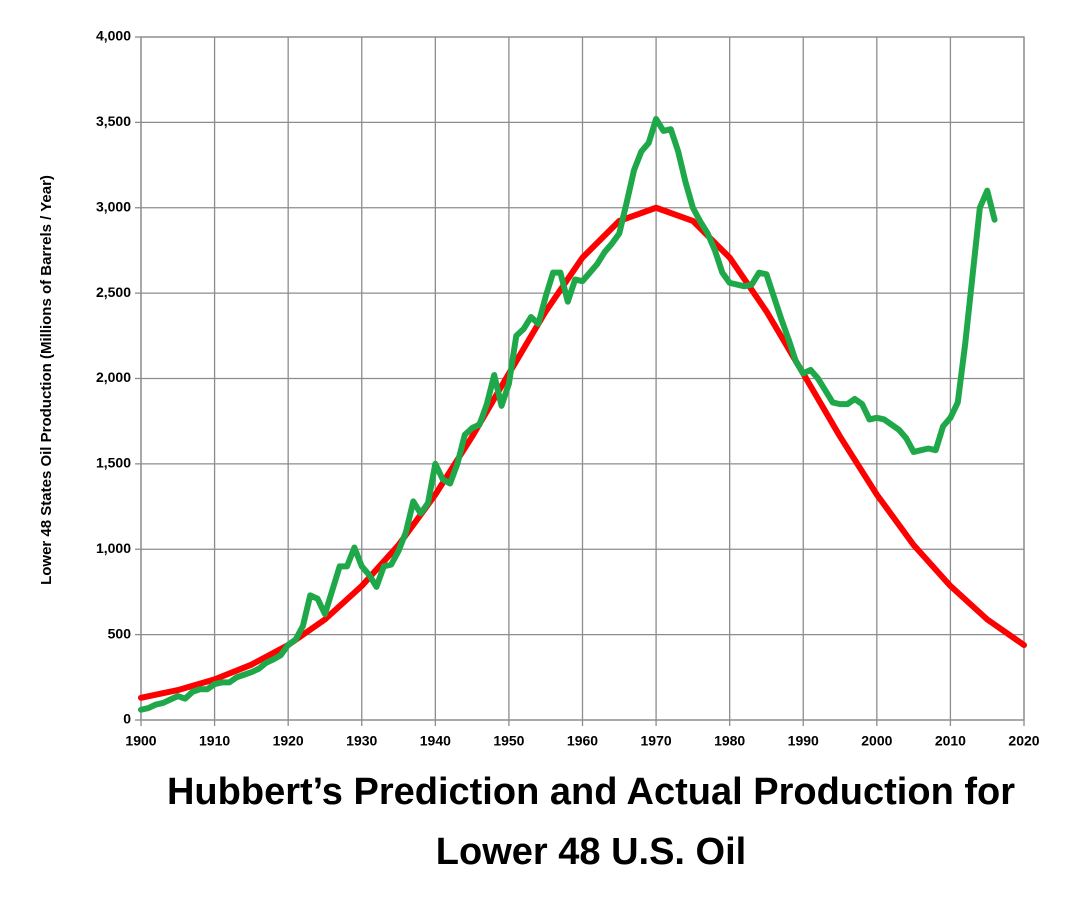 The width and height of the screenshot is (1072, 904). What do you see at coordinates (288, 741) in the screenshot?
I see `x-tick-label: 1920` at bounding box center [288, 741].